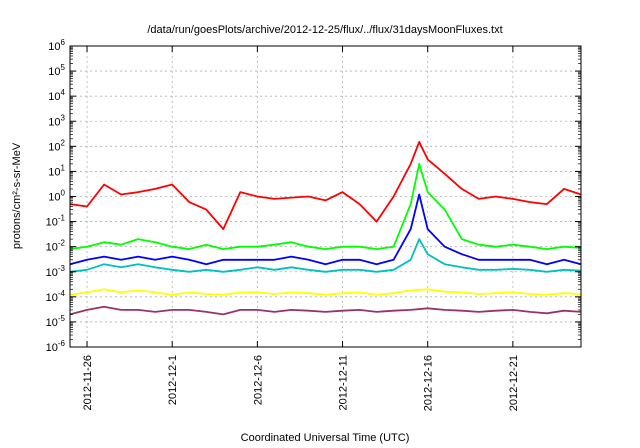 The height and width of the screenshot is (448, 640). I want to click on x-tick-label: 2012-12-1, so click(173, 380).